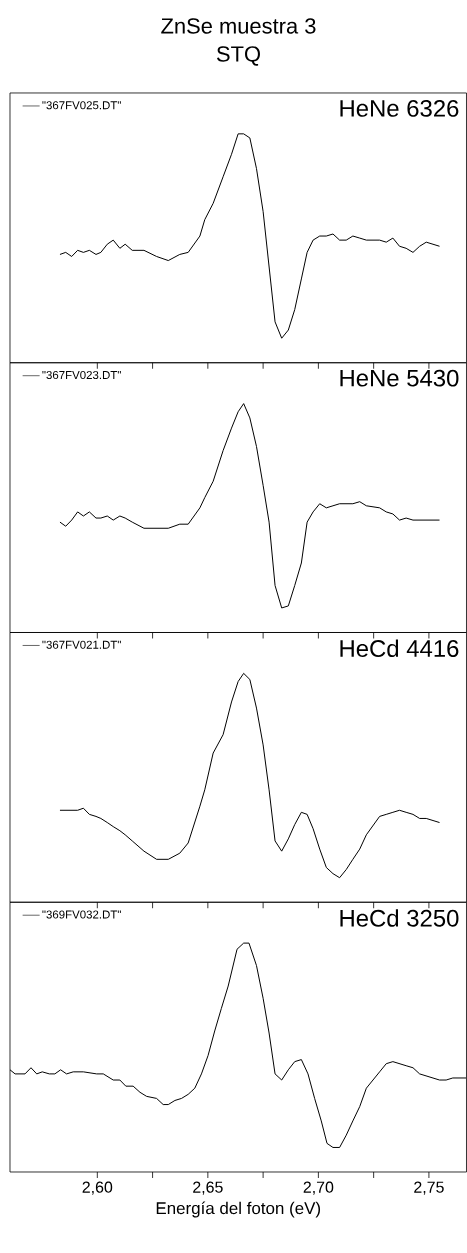  I want to click on text: HeCd 3250, so click(399, 918).